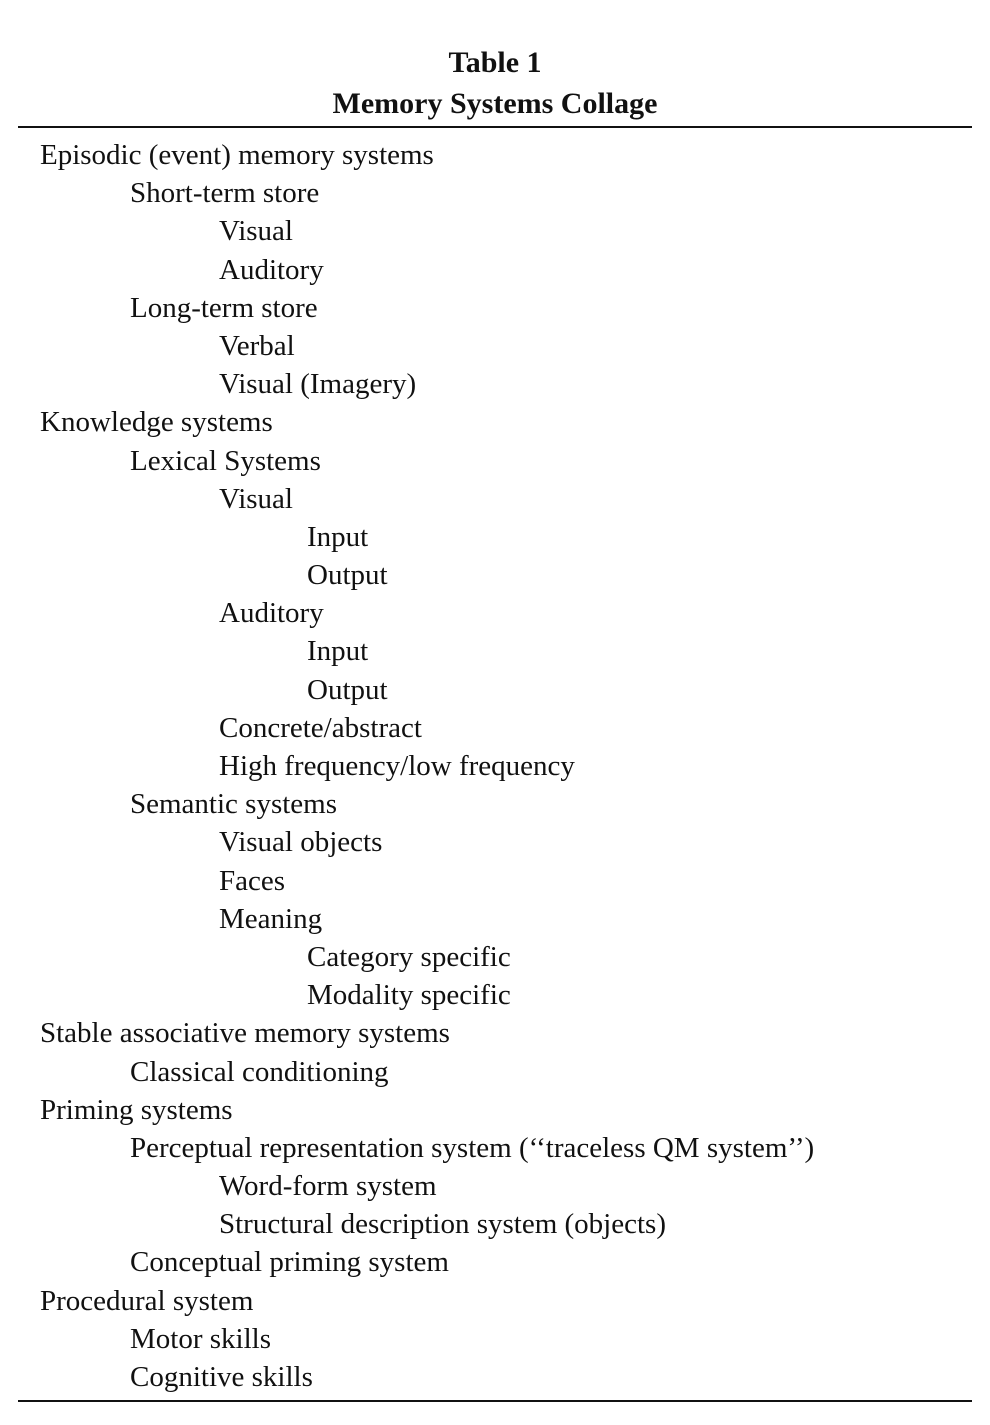 Image resolution: width=990 pixels, height=1425 pixels. What do you see at coordinates (320, 727) in the screenshot?
I see `list-item: Concrete/abstract` at bounding box center [320, 727].